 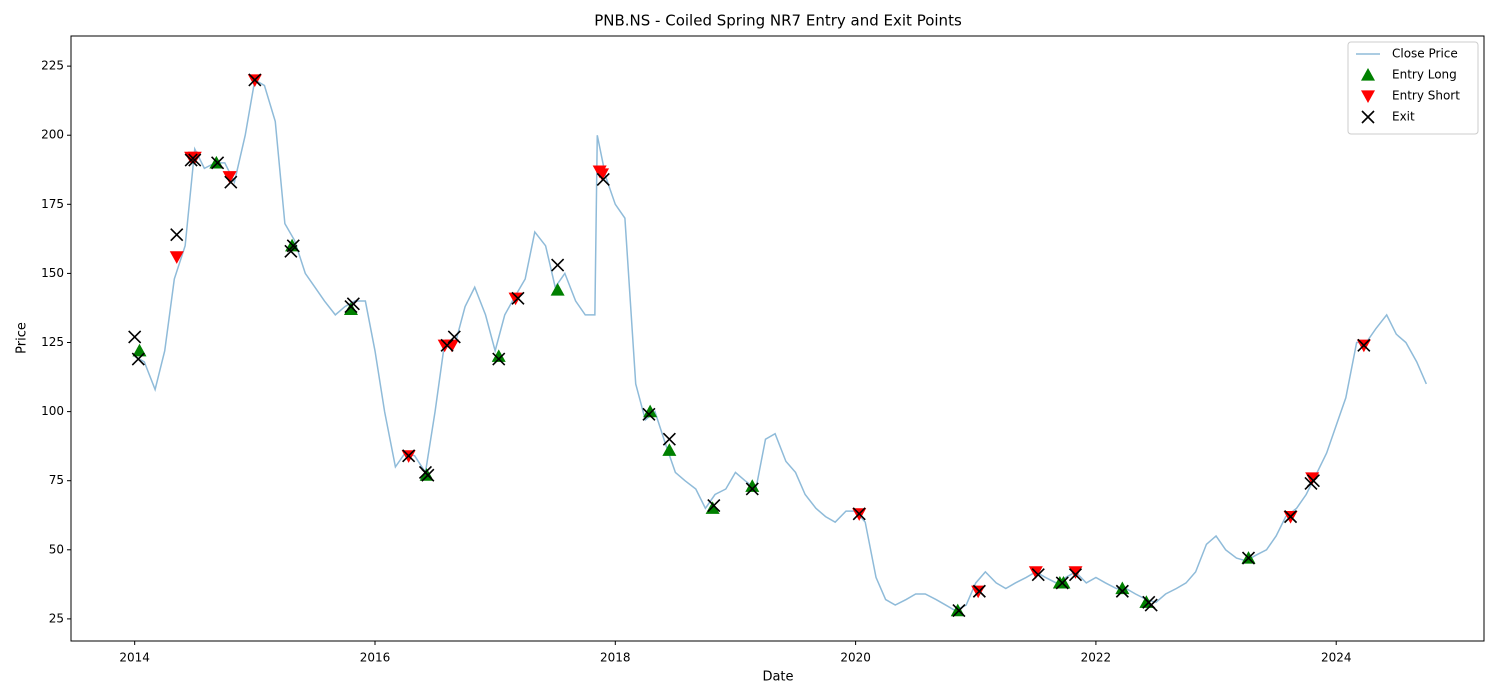 What do you see at coordinates (52, 135) in the screenshot?
I see `y-tick-label: 200` at bounding box center [52, 135].